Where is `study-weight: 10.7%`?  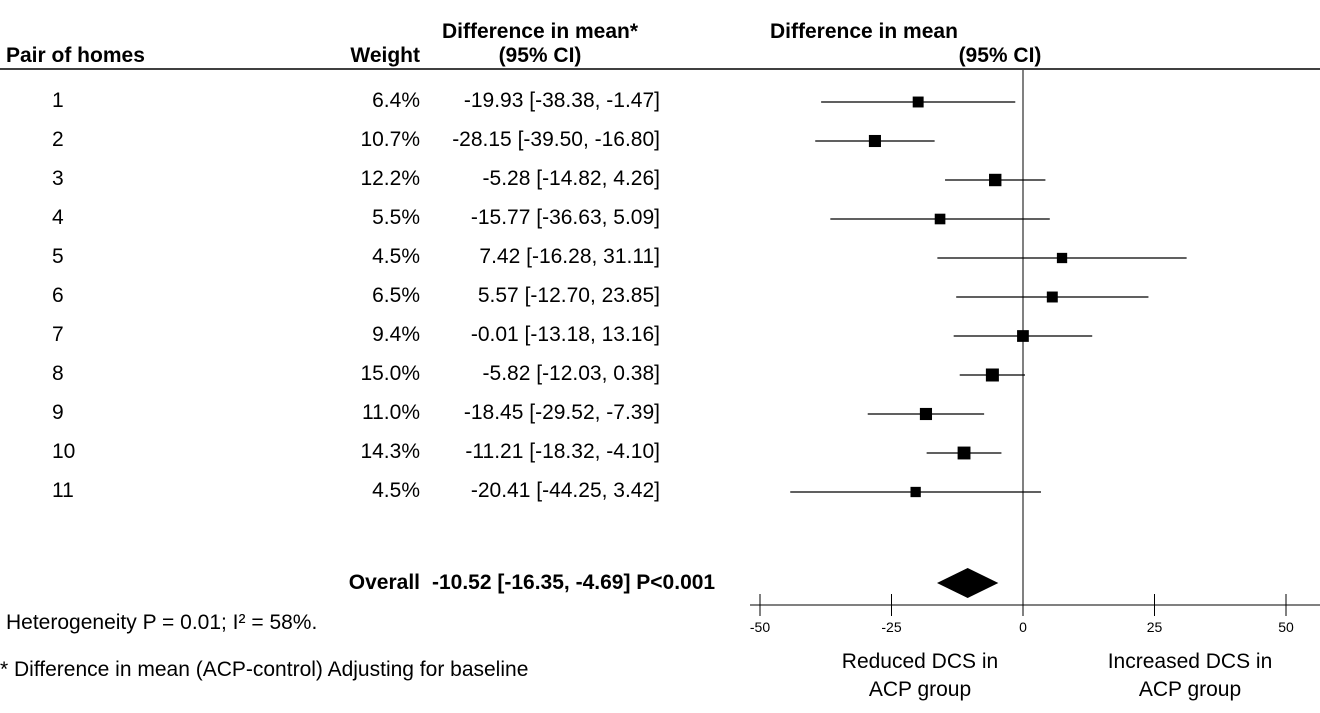
study-weight: 10.7% is located at coordinates (390, 139).